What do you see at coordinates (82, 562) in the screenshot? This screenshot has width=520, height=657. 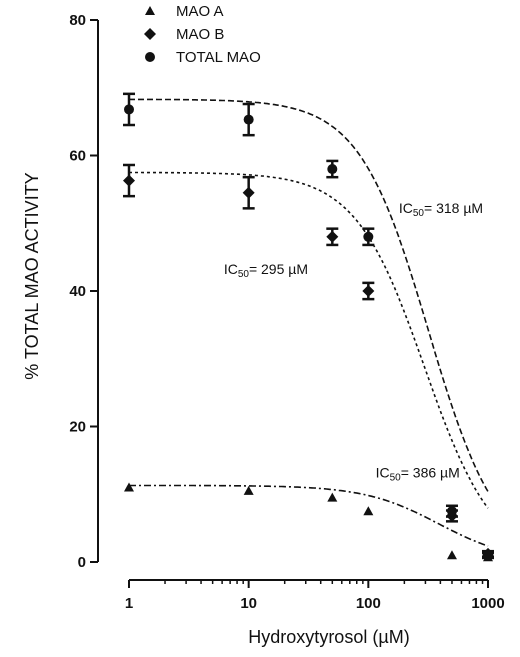 I see `y-tick-label: 0` at bounding box center [82, 562].